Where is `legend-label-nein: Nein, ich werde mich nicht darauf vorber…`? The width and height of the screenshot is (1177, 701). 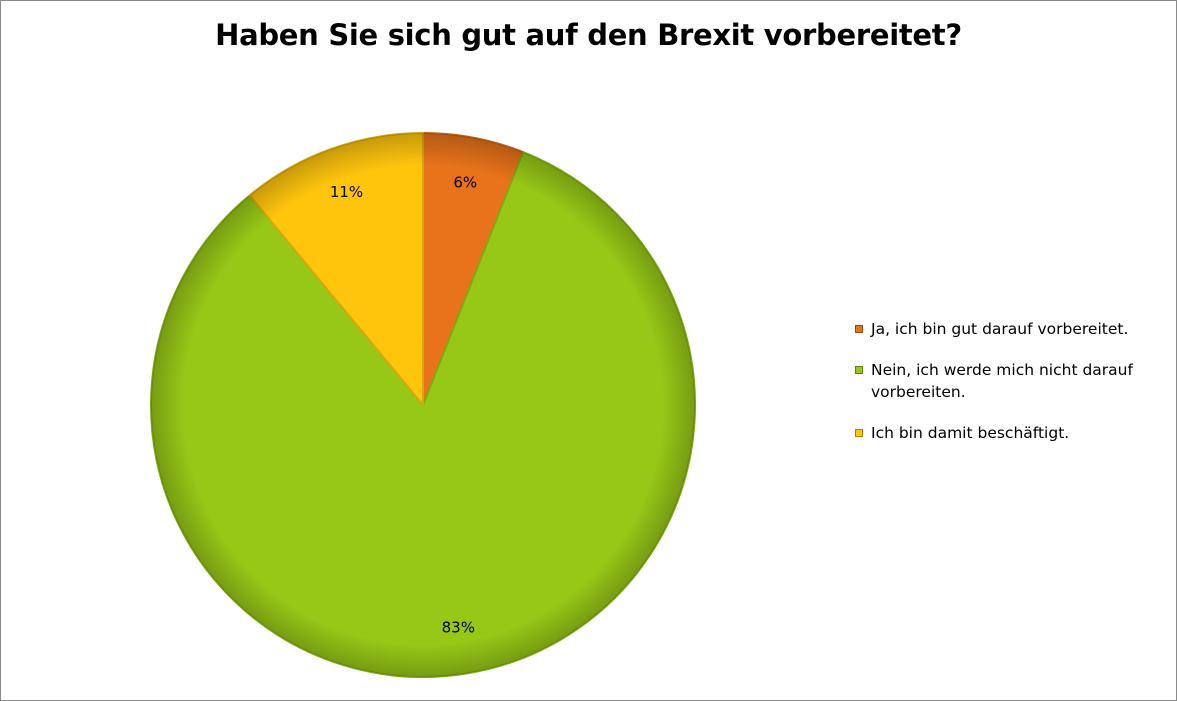 legend-label-nein: Nein, ich werde mich nicht darauf vorber… is located at coordinates (1002, 381).